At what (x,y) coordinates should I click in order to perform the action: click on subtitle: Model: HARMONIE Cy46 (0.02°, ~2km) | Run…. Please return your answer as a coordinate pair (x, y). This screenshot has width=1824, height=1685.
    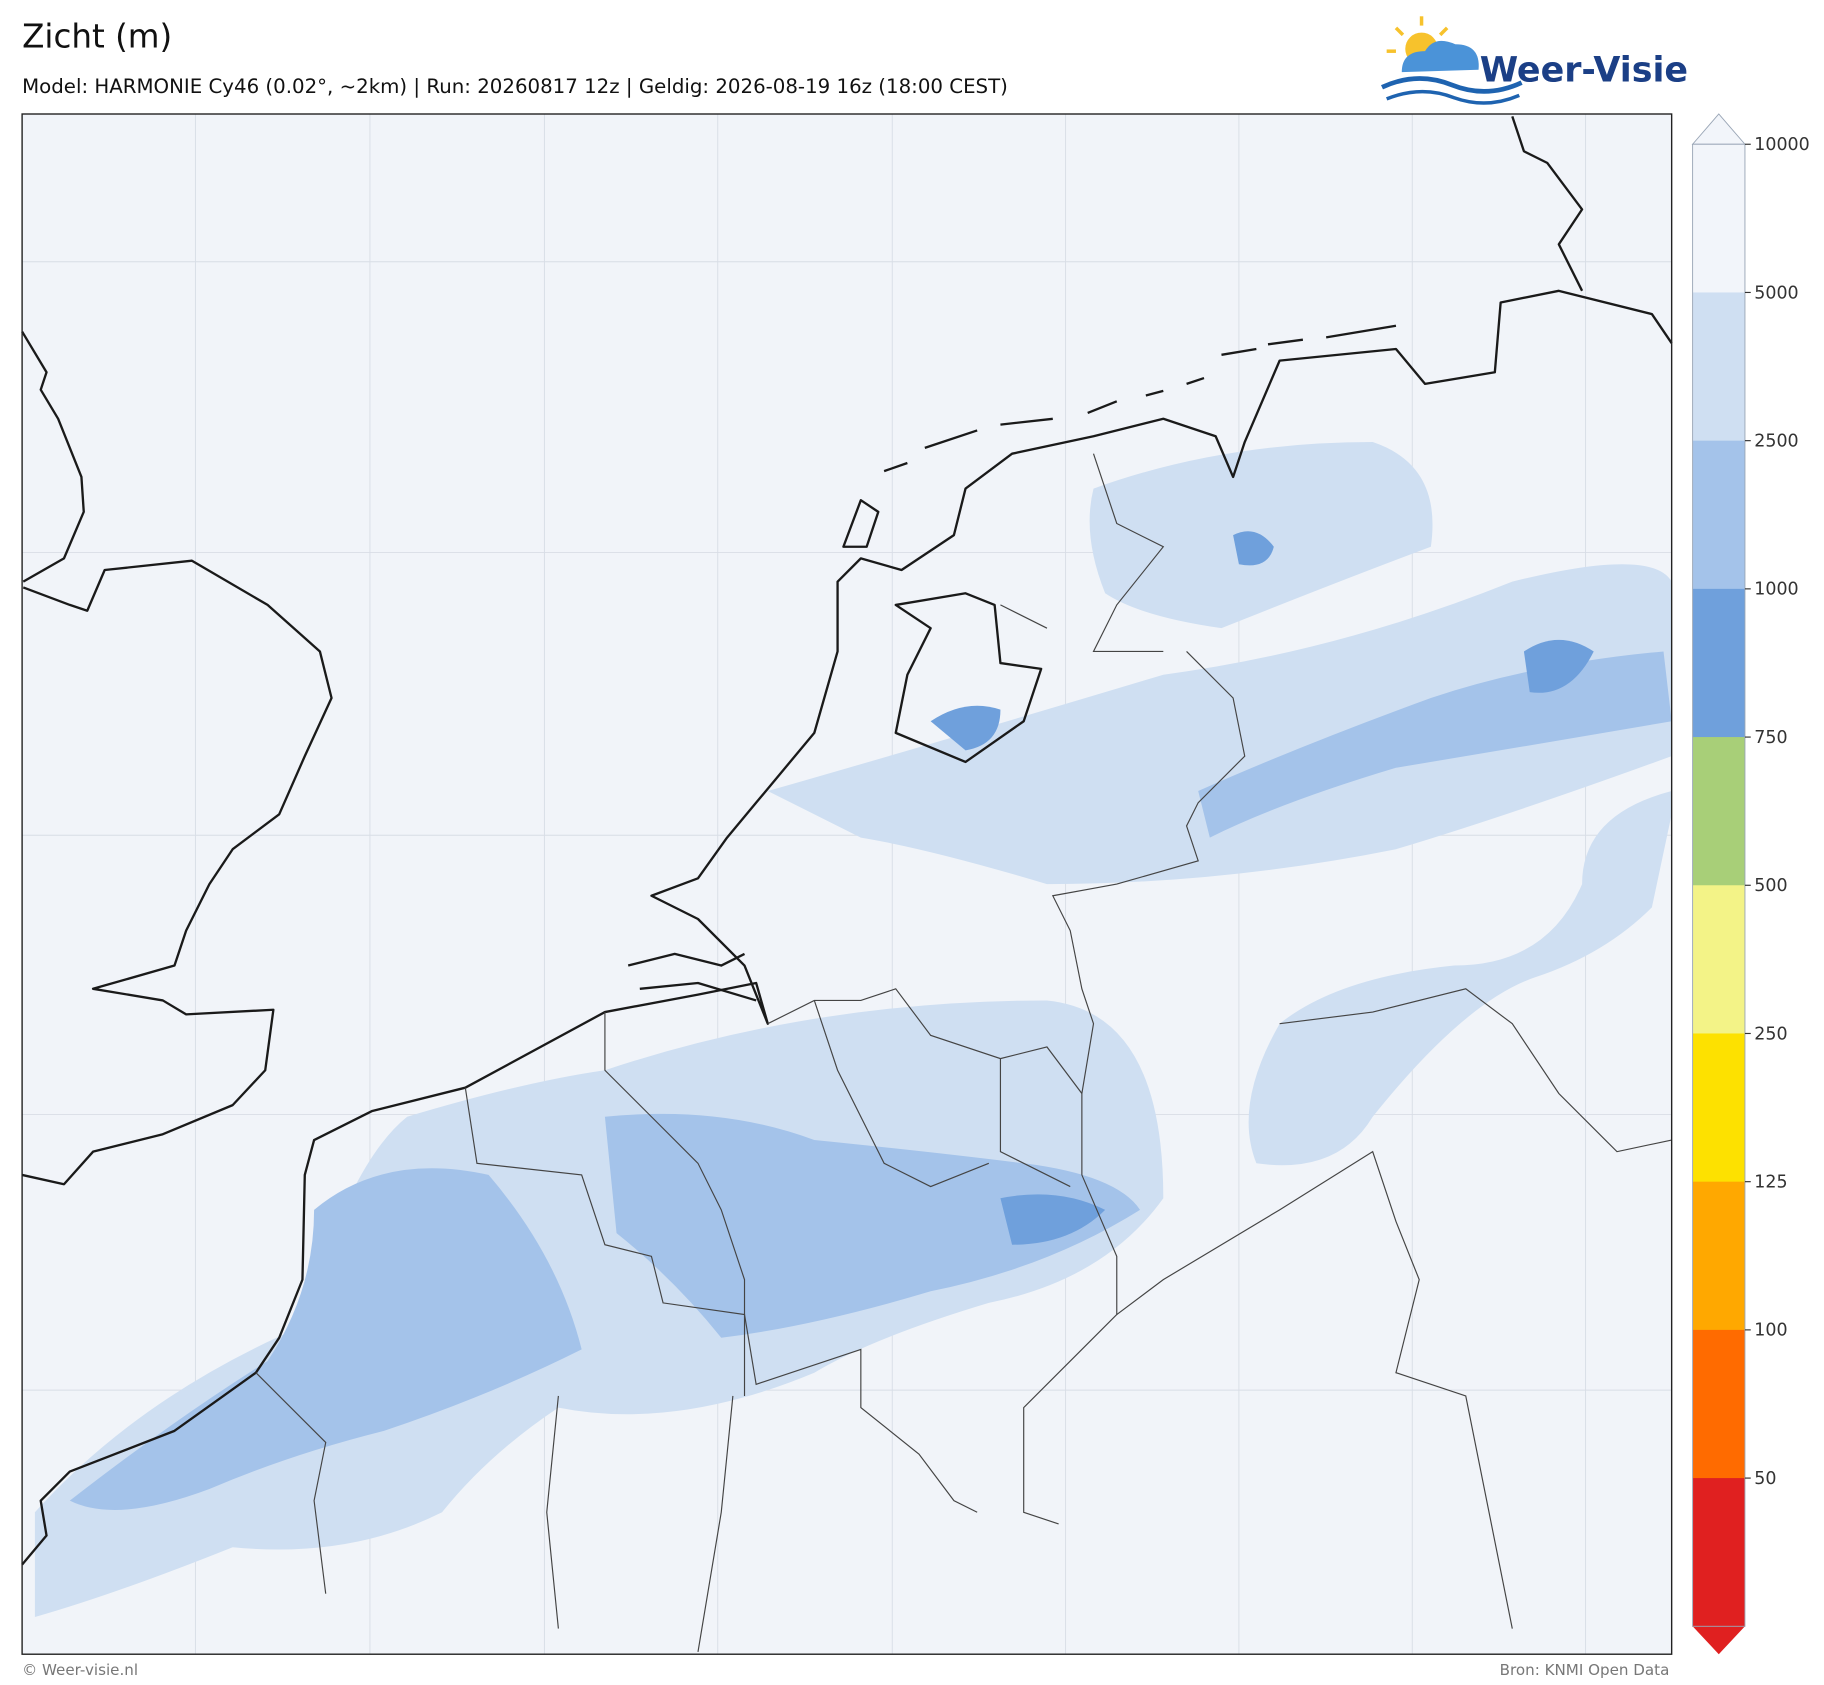
    Looking at the image, I should click on (515, 86).